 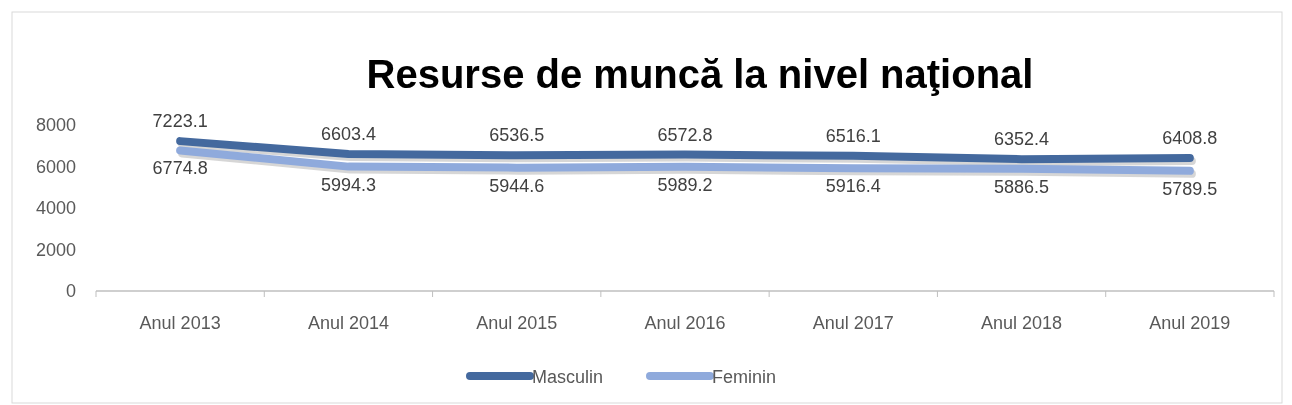 I want to click on data-label: 6516.1, so click(x=853, y=135).